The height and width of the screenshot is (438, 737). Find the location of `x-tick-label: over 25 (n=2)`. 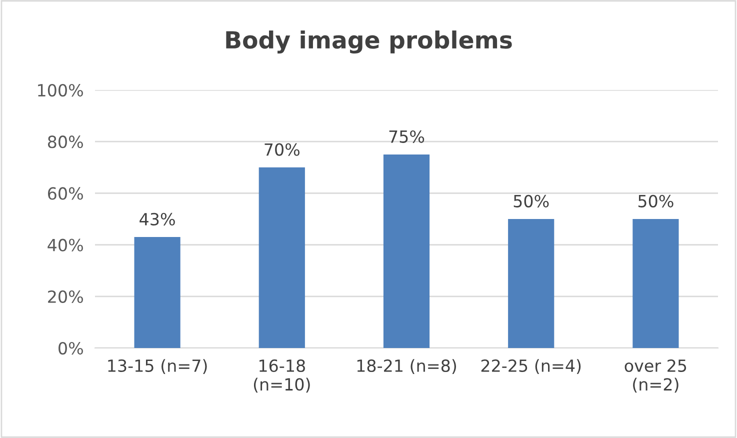

x-tick-label: over 25 (n=2) is located at coordinates (655, 376).